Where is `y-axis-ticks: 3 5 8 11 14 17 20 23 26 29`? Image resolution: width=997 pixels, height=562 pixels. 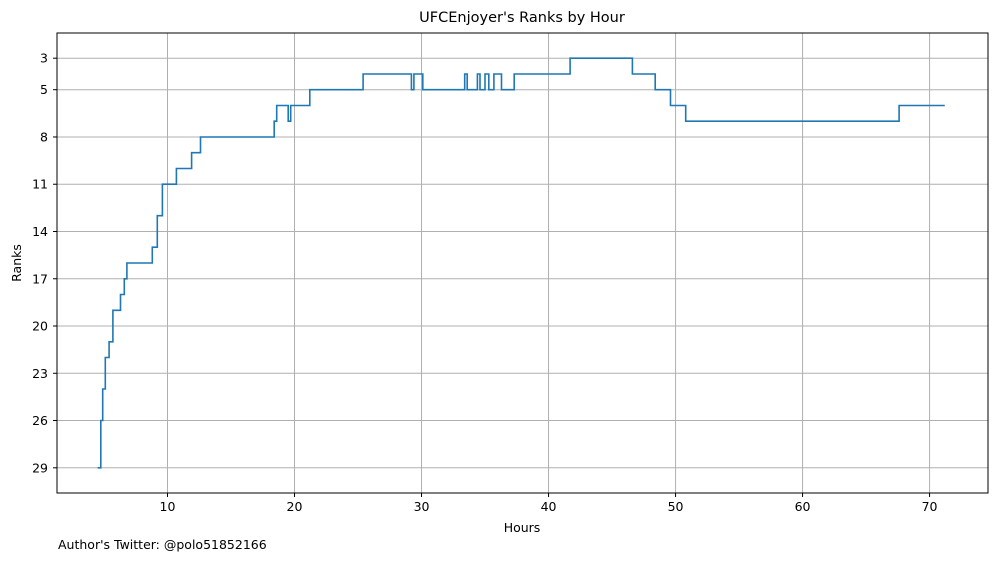
y-axis-ticks: 3 5 8 11 14 17 20 23 26 29 is located at coordinates (44, 263).